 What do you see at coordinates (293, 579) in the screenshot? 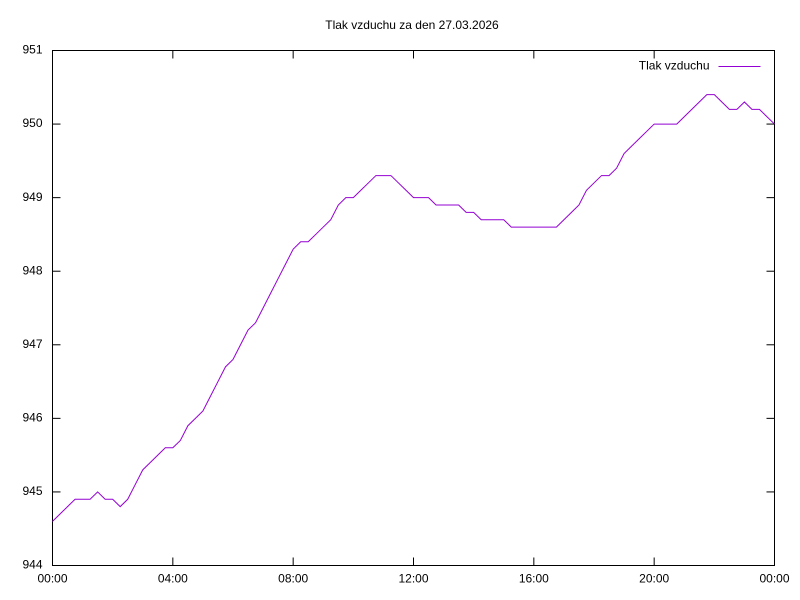
I see `x-tick-label: 08:00` at bounding box center [293, 579].